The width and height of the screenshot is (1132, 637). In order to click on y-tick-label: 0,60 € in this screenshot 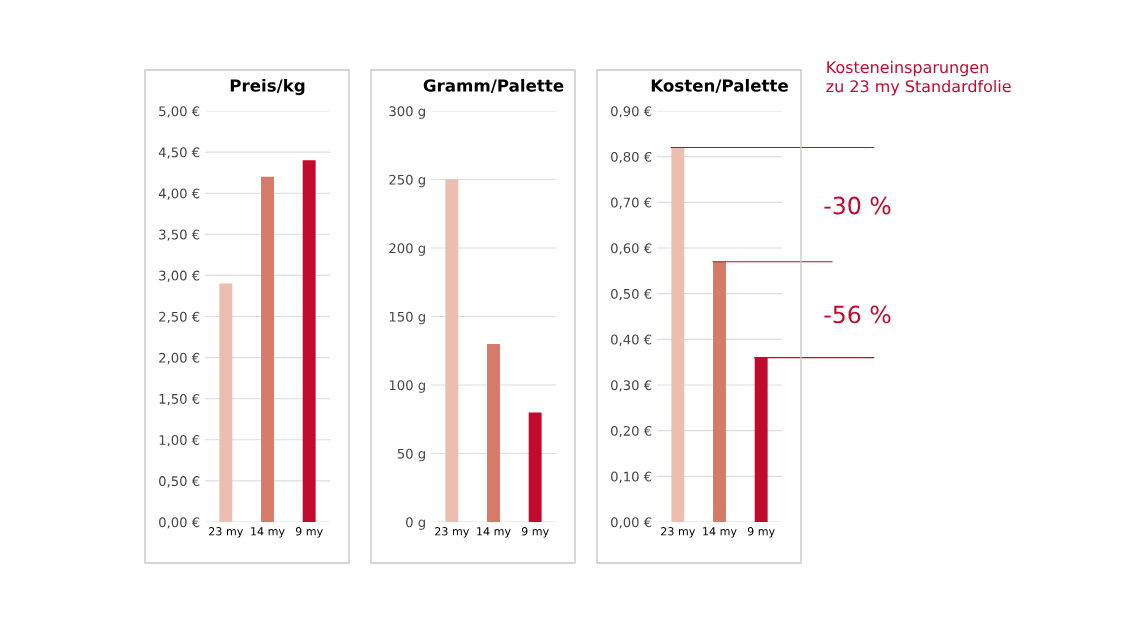, I will do `click(631, 249)`.